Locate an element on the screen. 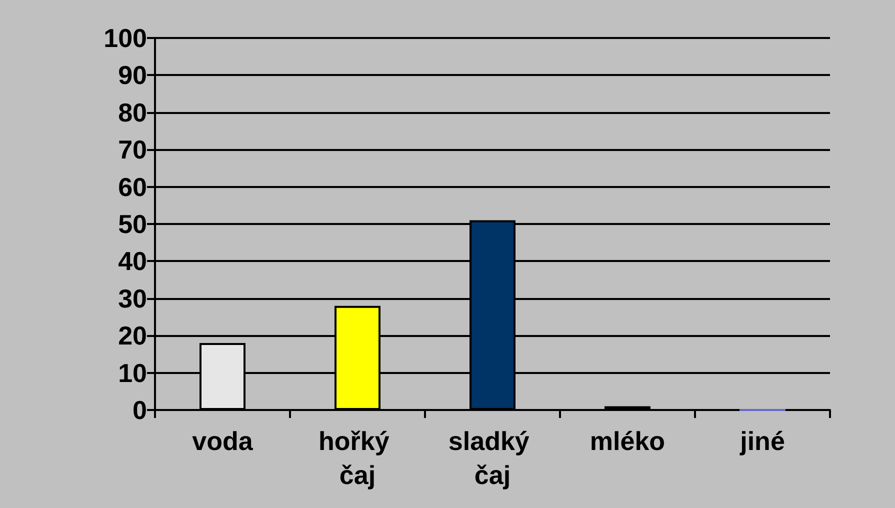 Image resolution: width=895 pixels, height=508 pixels. y-tick-label: 10 is located at coordinates (132, 373).